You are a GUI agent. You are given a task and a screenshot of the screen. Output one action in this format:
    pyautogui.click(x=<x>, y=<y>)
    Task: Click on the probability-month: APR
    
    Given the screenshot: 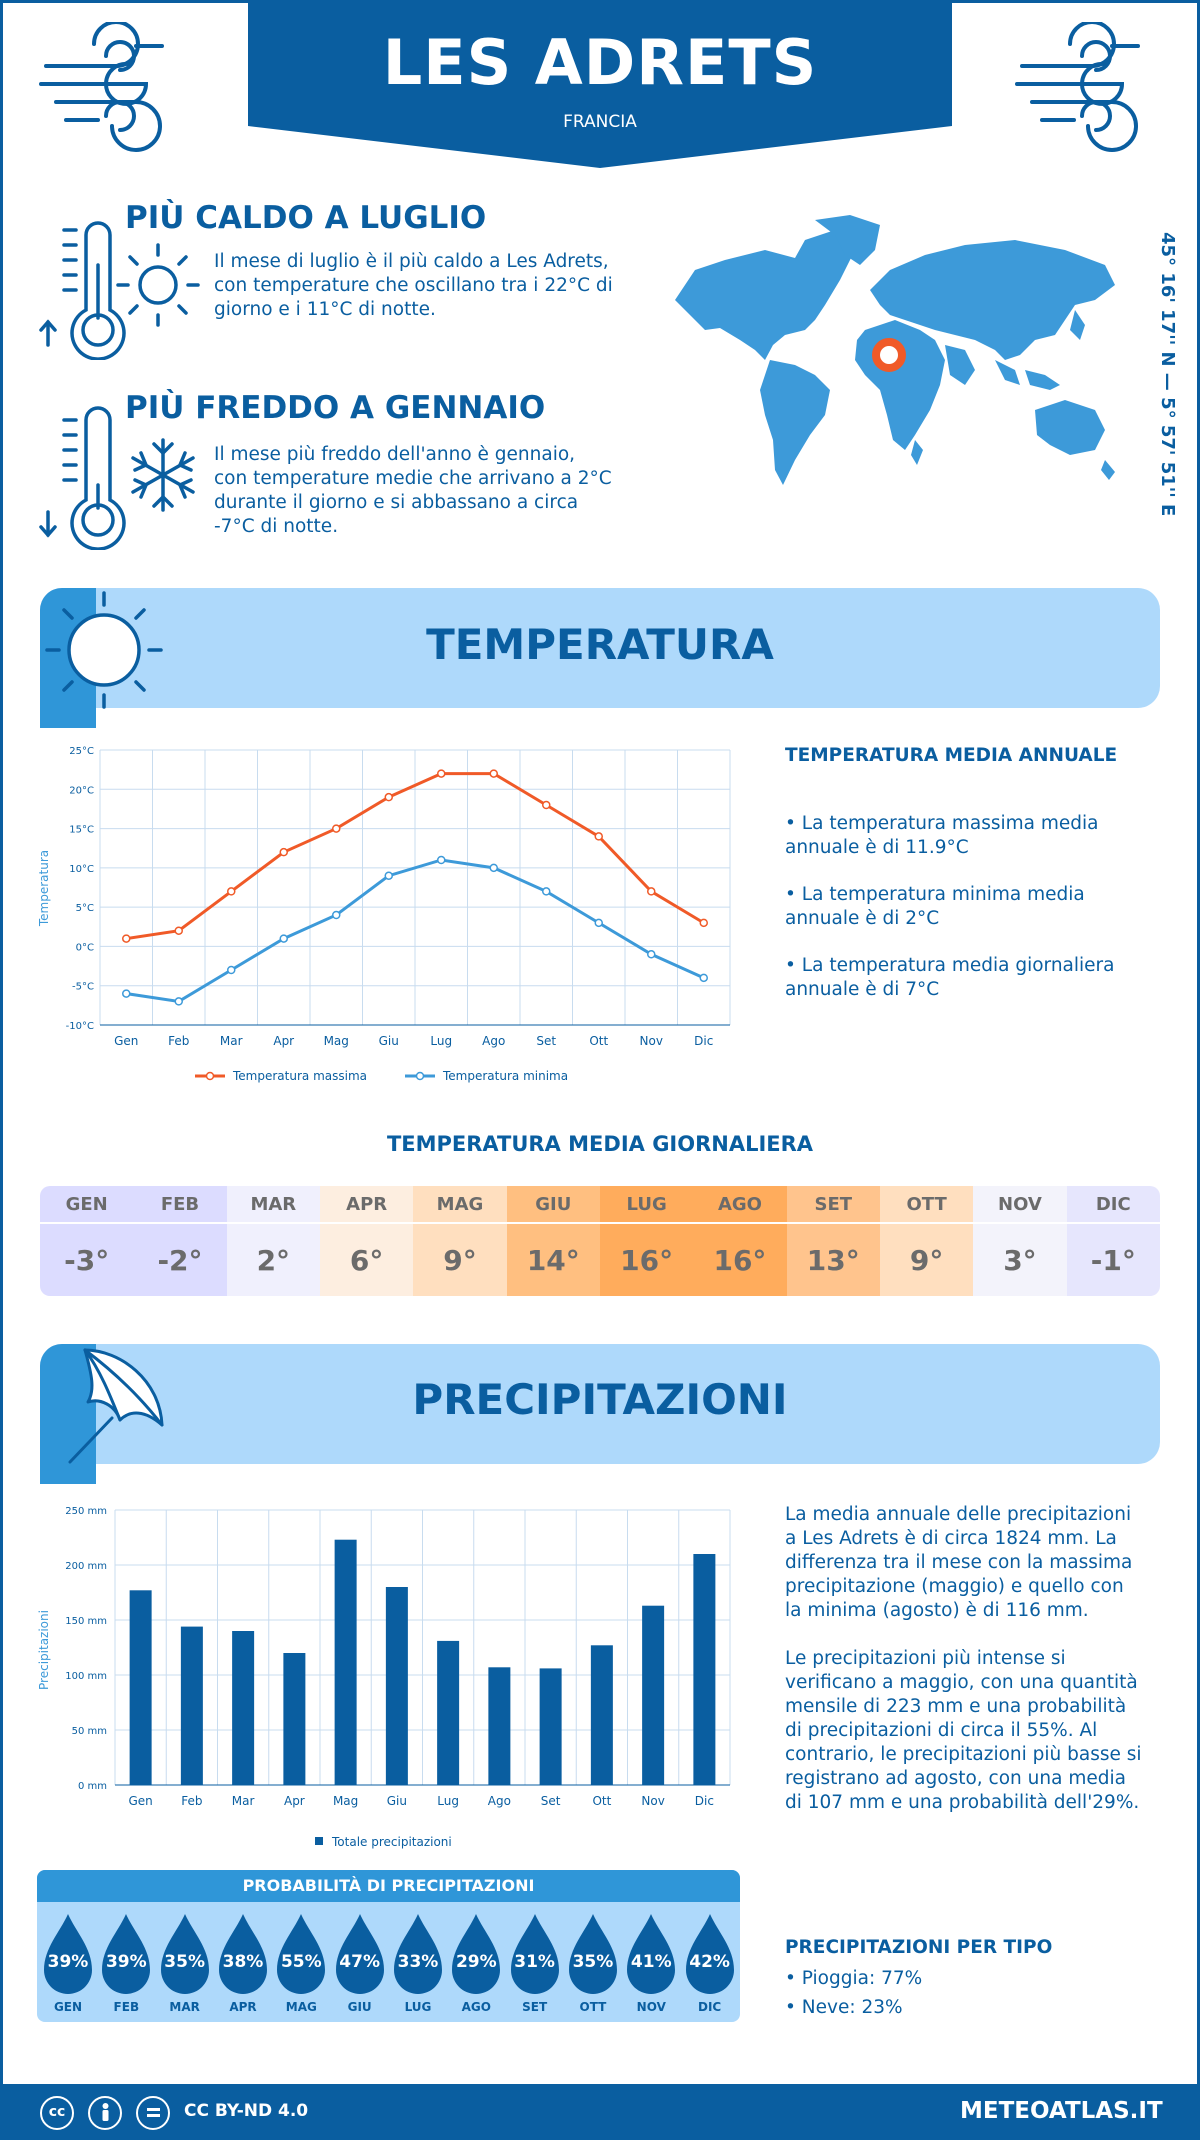 What is the action you would take?
    pyautogui.click(x=243, y=2007)
    